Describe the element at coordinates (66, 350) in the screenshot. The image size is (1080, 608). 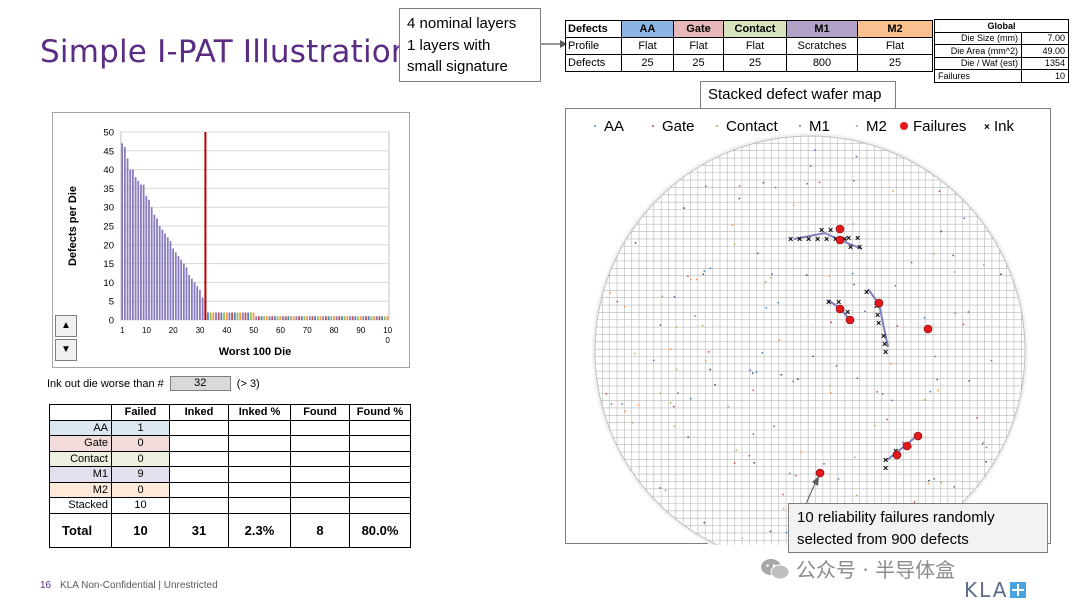
I see `spin-down-button: ▼` at that location.